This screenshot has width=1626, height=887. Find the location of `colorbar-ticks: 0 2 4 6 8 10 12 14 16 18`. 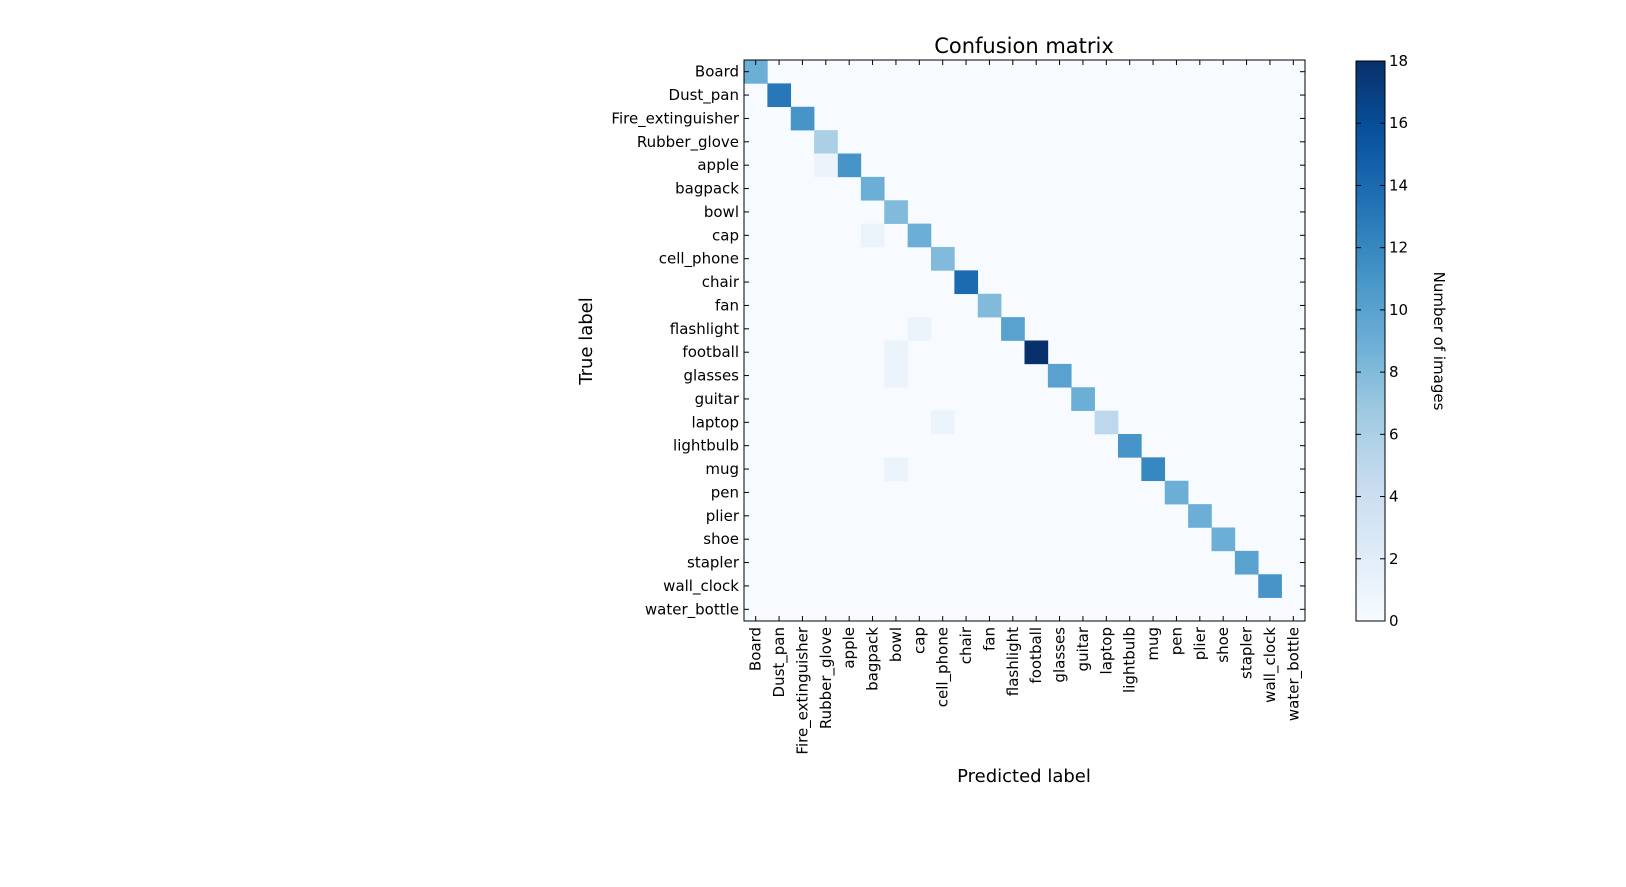

colorbar-ticks: 0 2 4 6 8 10 12 14 16 18 is located at coordinates (1382, 341).